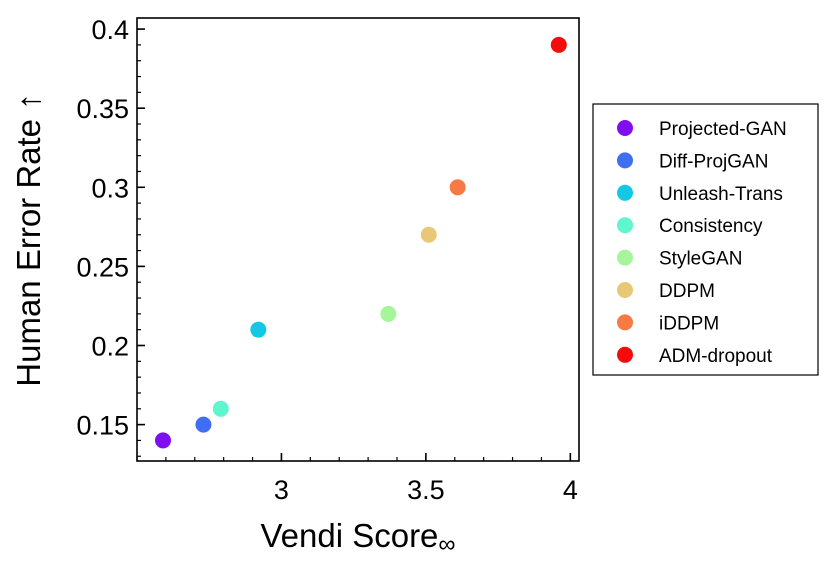  What do you see at coordinates (349, 535) in the screenshot?
I see `x-axis-title-text: Vendi Score` at bounding box center [349, 535].